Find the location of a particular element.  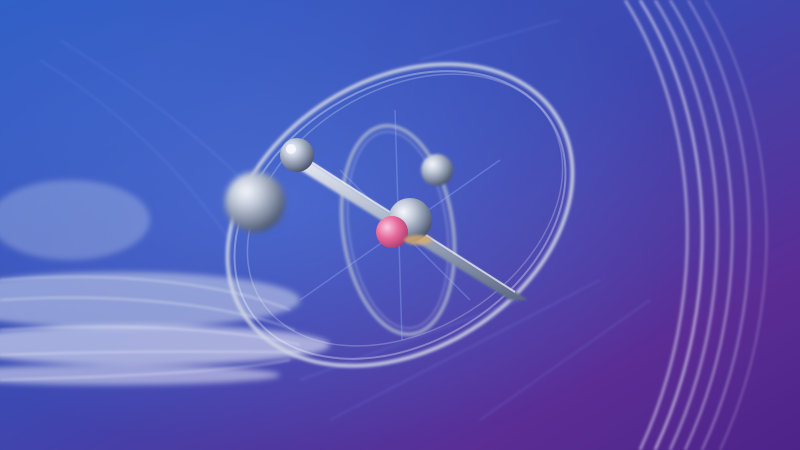

sphere-highlight is located at coordinates (291, 149).